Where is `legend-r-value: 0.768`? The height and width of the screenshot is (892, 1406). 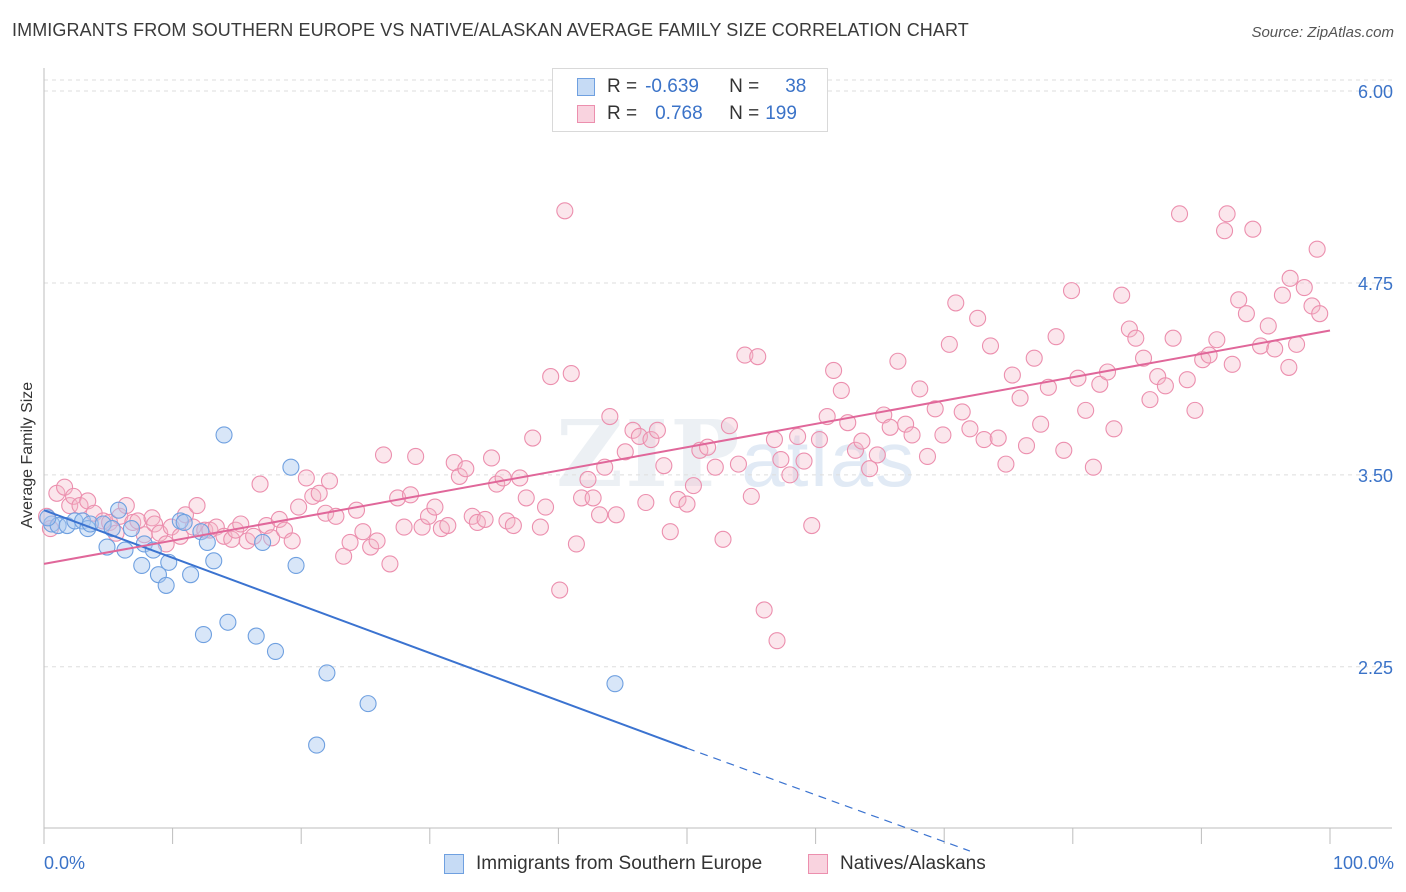 legend-r-value: 0.768 is located at coordinates (679, 113).